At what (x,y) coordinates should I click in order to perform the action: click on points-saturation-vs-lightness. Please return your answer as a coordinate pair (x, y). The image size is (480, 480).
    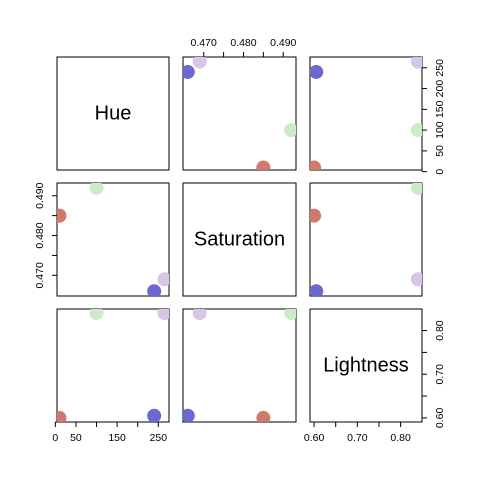
    Looking at the image, I should click on (366, 239).